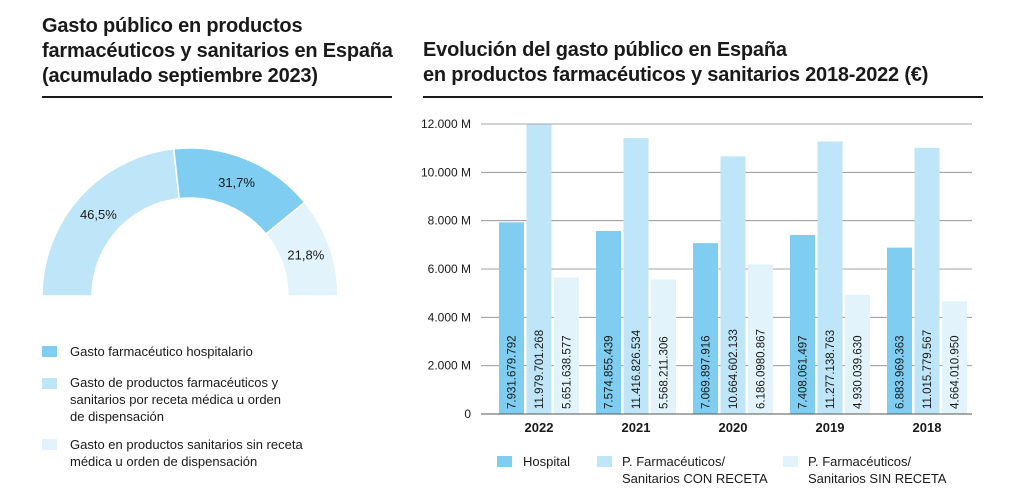  What do you see at coordinates (830, 427) in the screenshot?
I see `x-category-label: 2019` at bounding box center [830, 427].